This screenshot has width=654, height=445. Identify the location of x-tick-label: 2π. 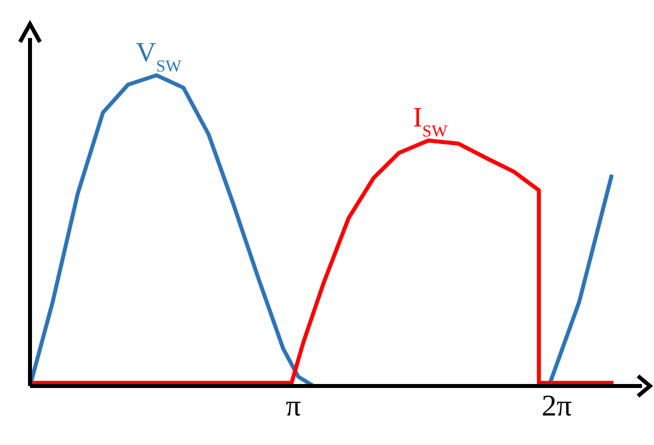
(557, 405).